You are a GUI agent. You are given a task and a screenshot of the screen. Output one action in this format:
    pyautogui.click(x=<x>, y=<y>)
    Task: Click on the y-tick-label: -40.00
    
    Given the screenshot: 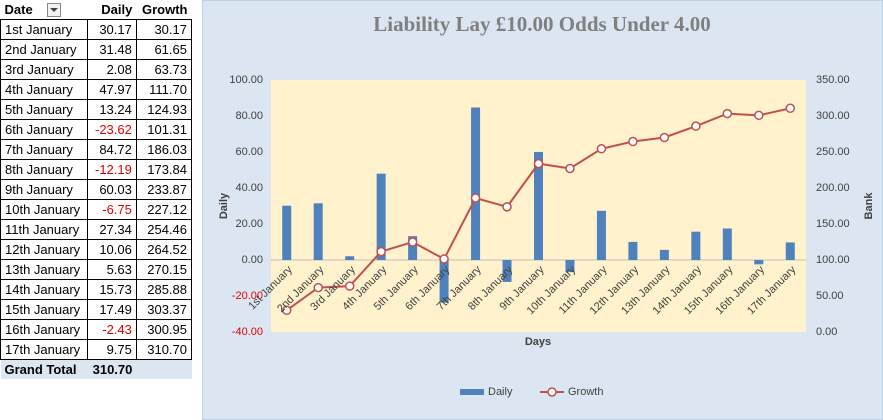 What is the action you would take?
    pyautogui.click(x=247, y=332)
    